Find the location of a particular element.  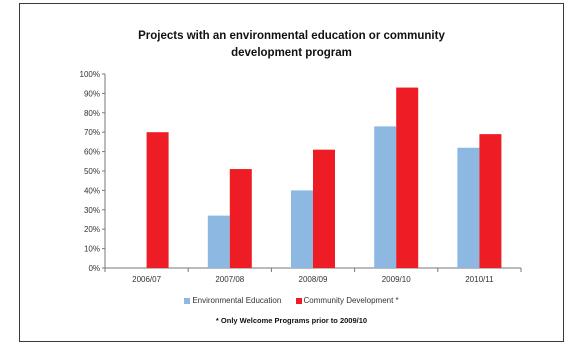

footnote: * Only Welcome Programs prior to 2009/10 is located at coordinates (291, 320).